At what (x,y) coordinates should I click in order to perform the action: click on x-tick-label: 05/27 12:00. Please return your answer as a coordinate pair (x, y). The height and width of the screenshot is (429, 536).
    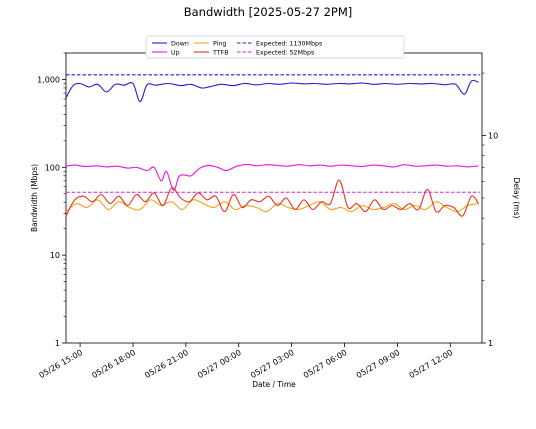
    Looking at the image, I should click on (431, 364).